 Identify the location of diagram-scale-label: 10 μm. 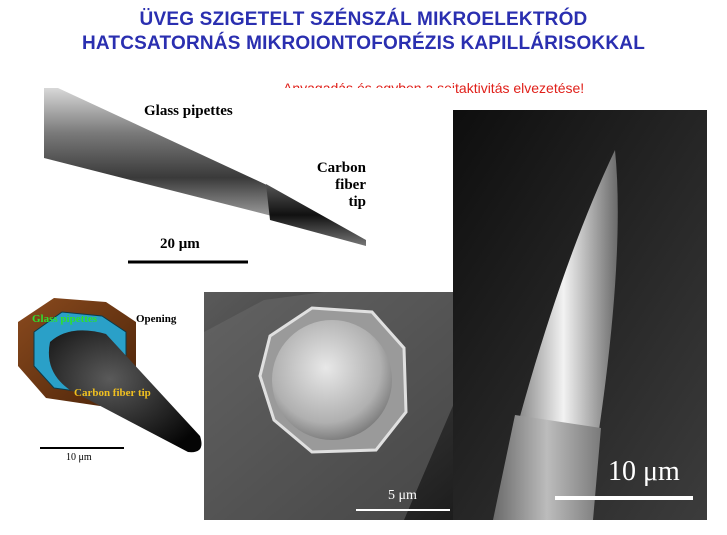
(79, 457).